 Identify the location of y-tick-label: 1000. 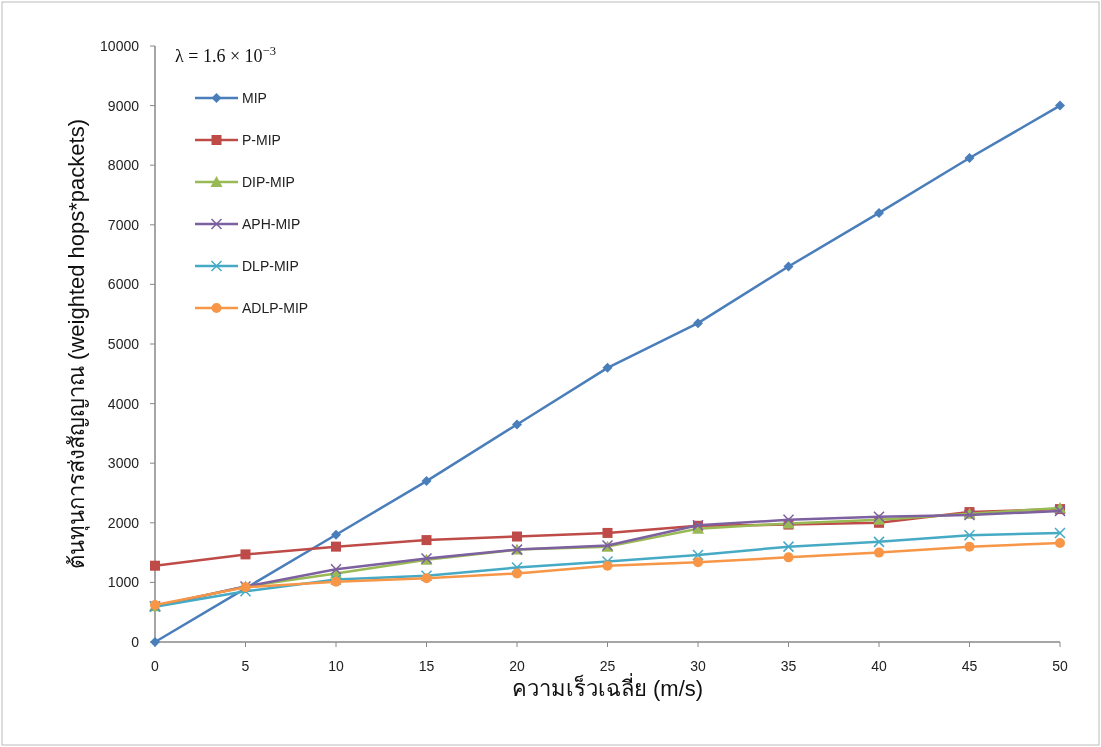
(123, 582).